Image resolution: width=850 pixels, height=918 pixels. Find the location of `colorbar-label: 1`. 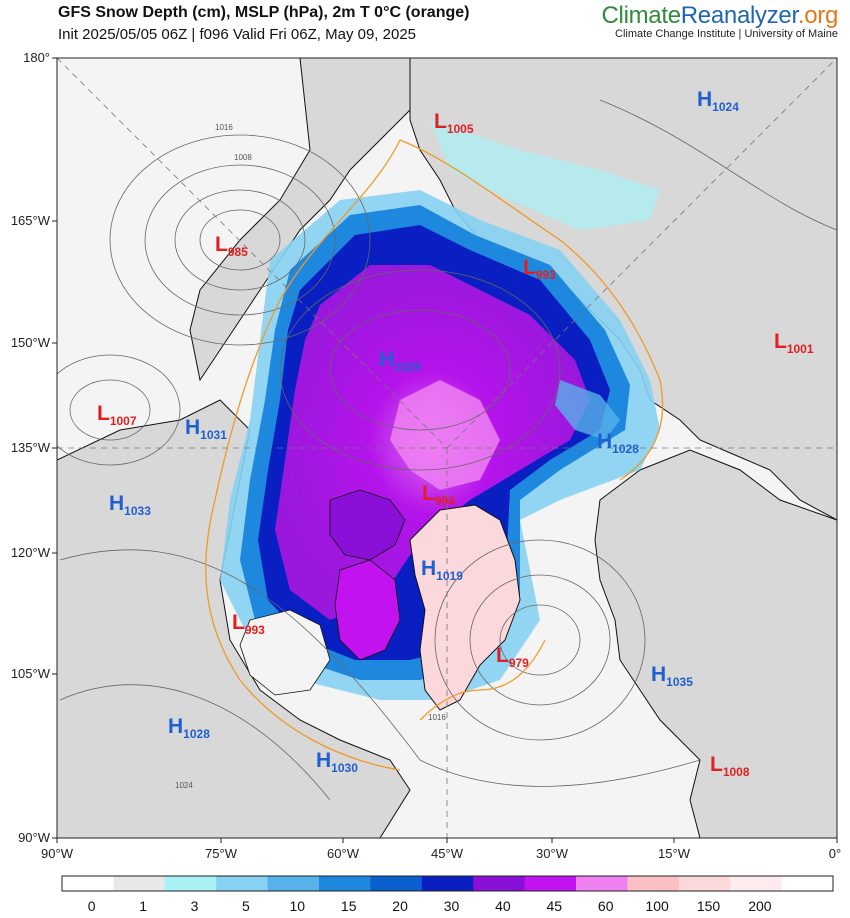

colorbar-label: 1 is located at coordinates (143, 906).